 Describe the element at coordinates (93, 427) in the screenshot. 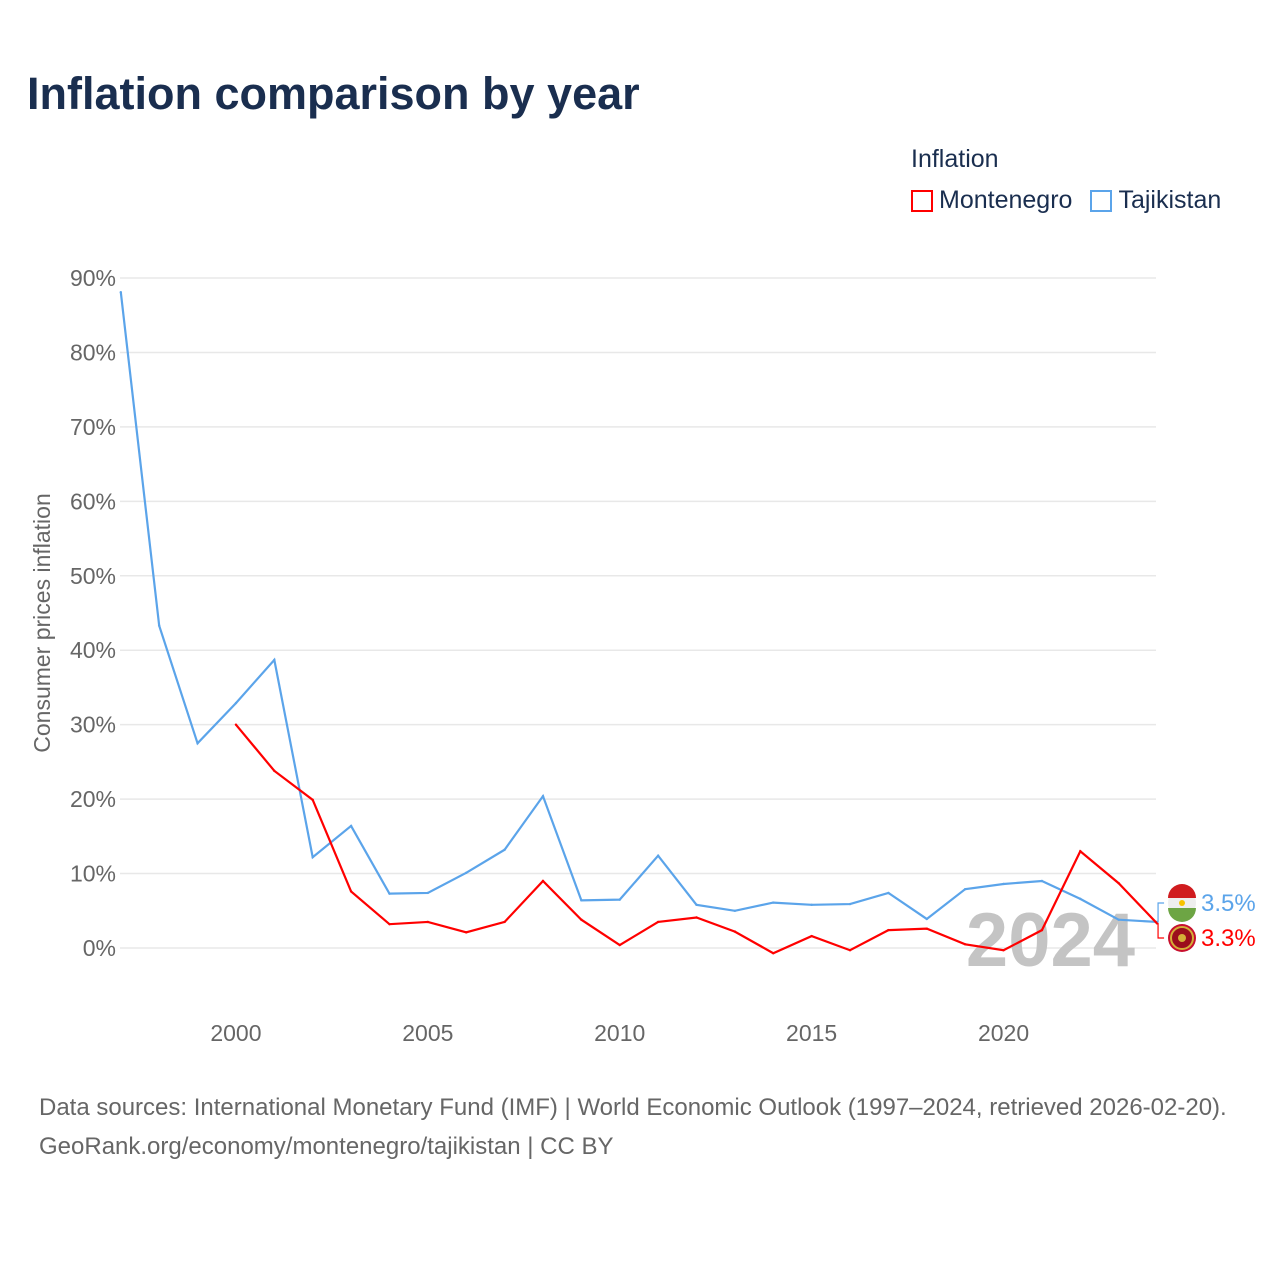

I see `y-tick-label: 70%` at that location.